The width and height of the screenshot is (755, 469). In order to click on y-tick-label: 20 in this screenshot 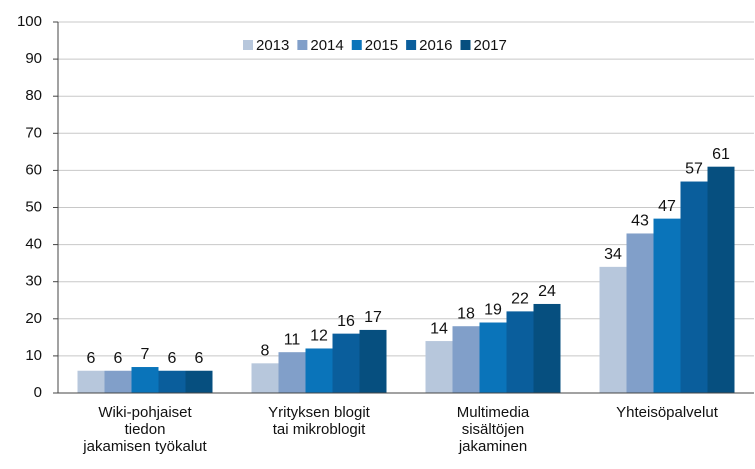, I will do `click(33, 318)`.